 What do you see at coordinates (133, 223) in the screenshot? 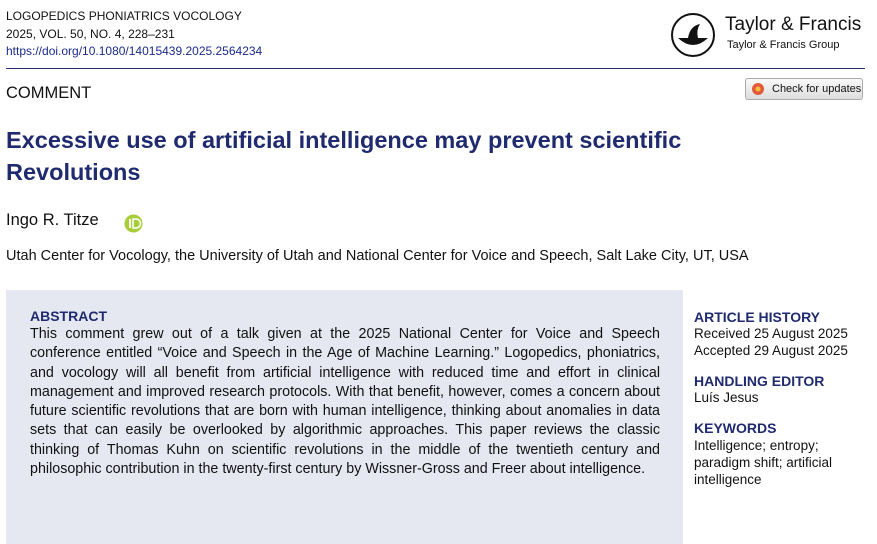
I see `orcid-icon` at bounding box center [133, 223].